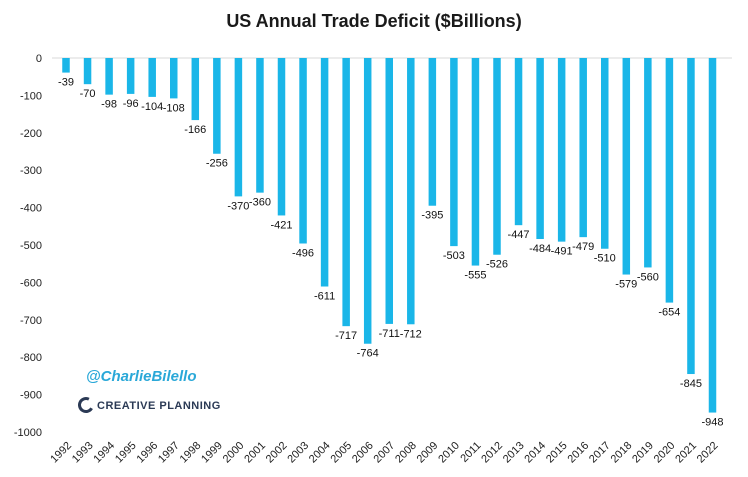 This screenshot has width=748, height=477. Describe the element at coordinates (260, 203) in the screenshot. I see `data-label-2001: -360` at that location.